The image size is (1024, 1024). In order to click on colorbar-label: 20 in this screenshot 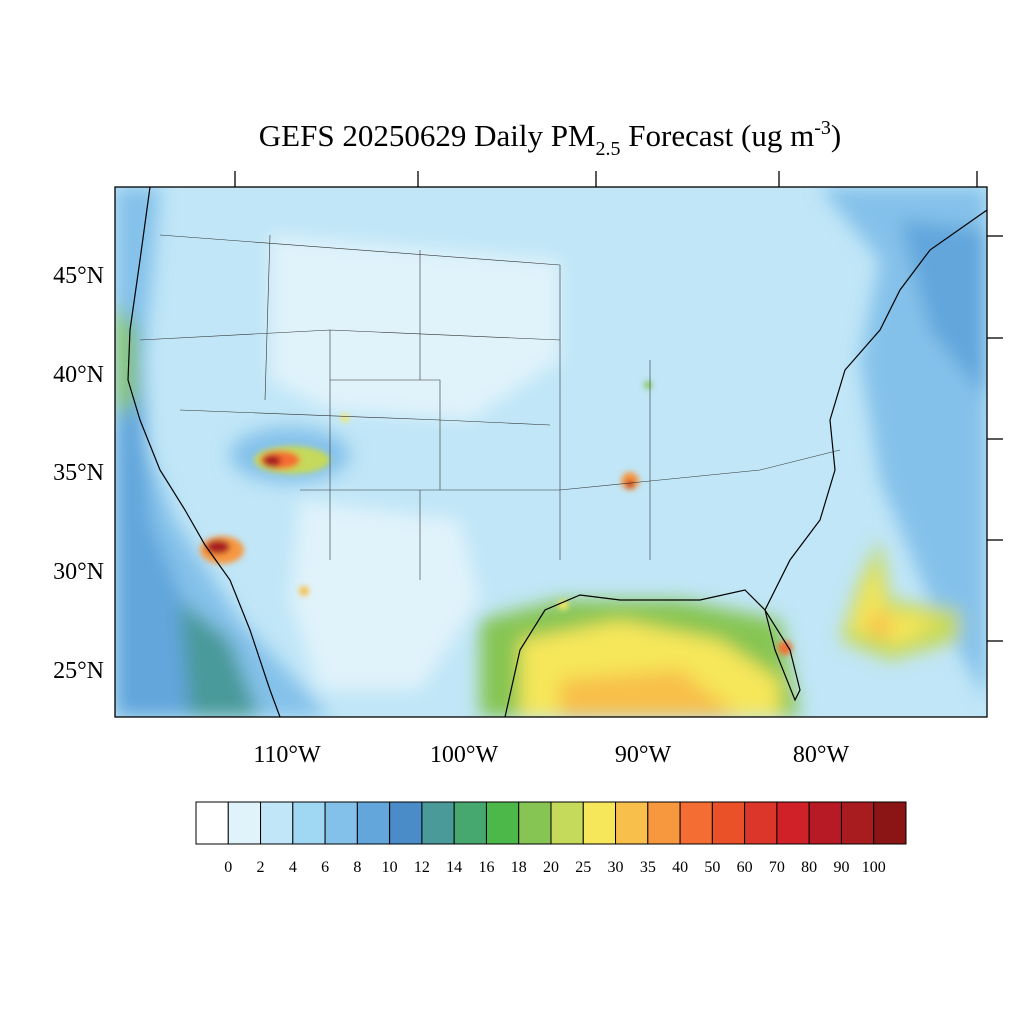, I will do `click(551, 867)`.